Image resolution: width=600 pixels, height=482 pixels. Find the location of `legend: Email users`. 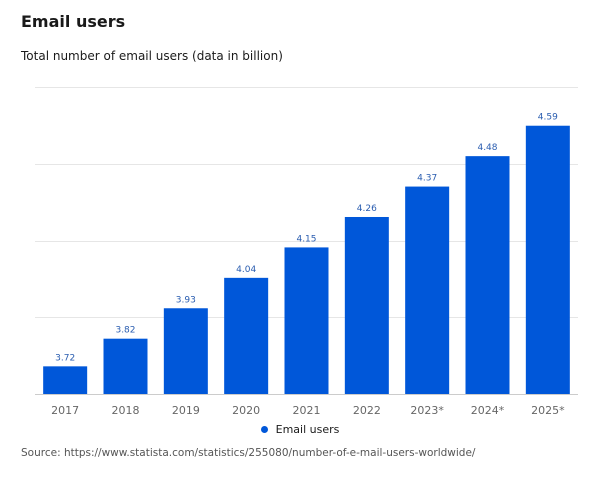

legend: Email users is located at coordinates (300, 429).